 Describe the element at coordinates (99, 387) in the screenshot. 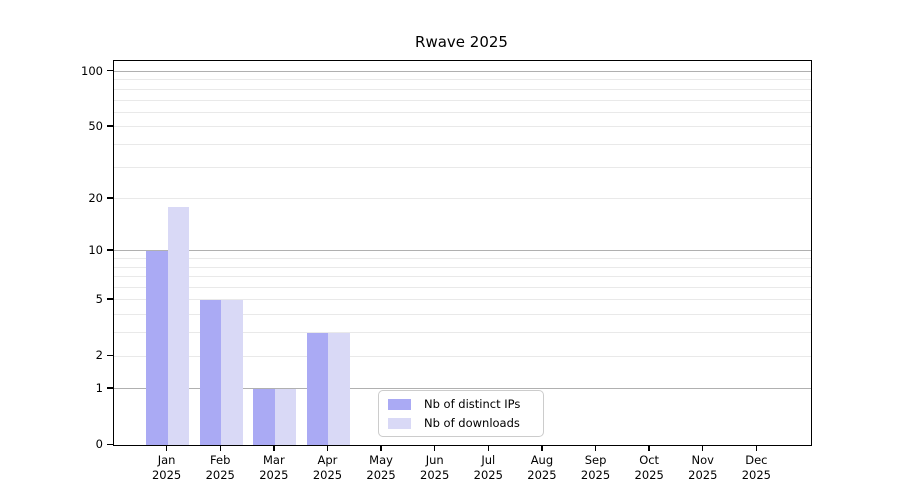

I see `y-tick-label-1: 1` at that location.